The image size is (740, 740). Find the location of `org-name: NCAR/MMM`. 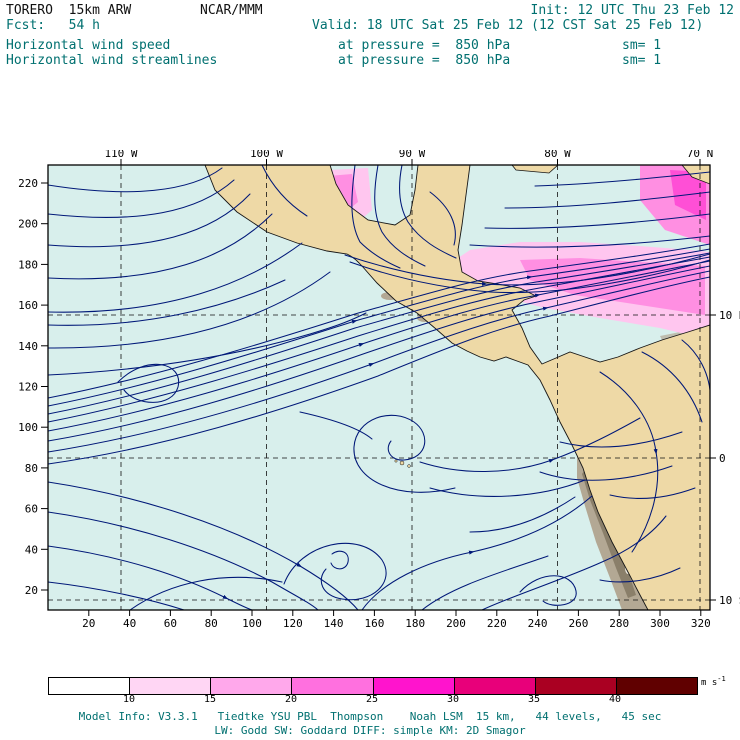

org-name: NCAR/MMM is located at coordinates (231, 10).